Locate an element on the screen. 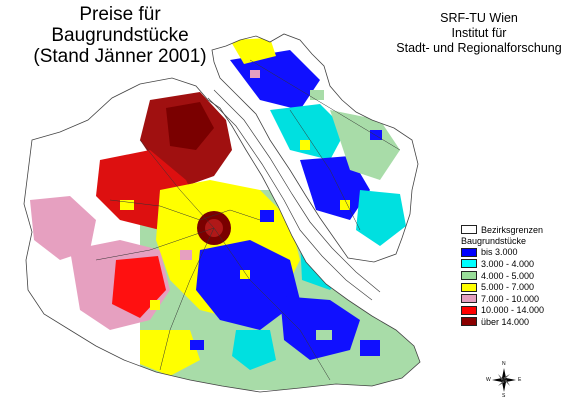  legend-class-entry: 3.000 - 4.000 is located at coordinates (516, 264).